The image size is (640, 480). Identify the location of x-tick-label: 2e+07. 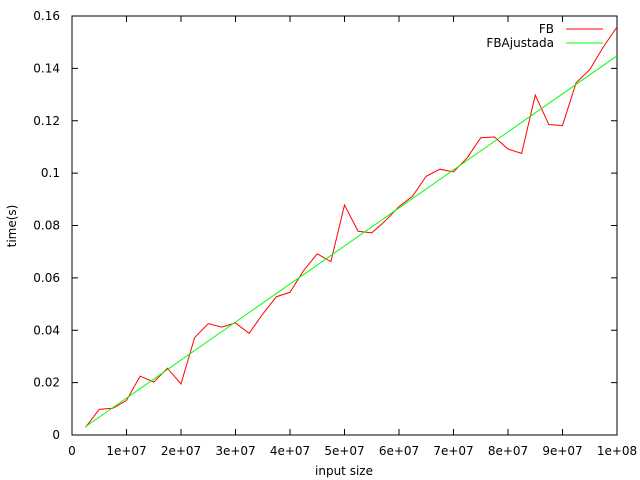
(181, 451).